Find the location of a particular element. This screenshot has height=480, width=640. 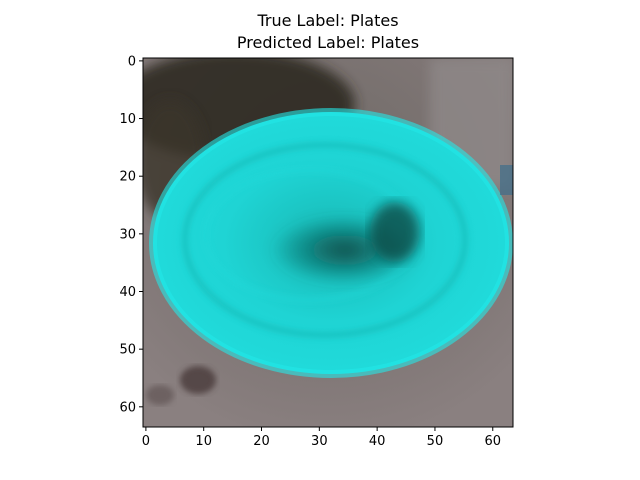

y-tick-label: 40 is located at coordinates (127, 292).